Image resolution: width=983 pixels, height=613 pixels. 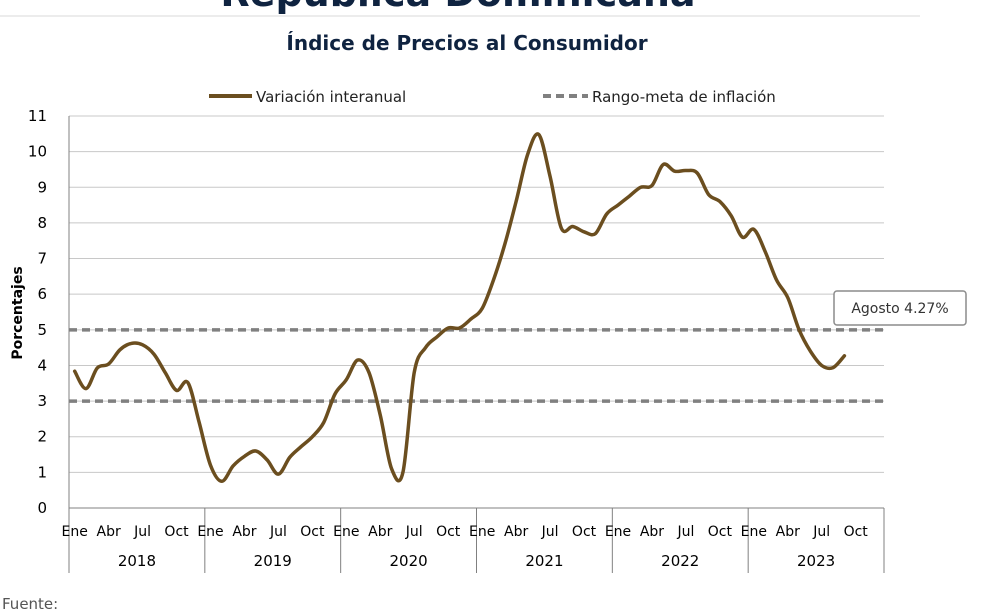 I want to click on chart-title: República Dominicana, so click(x=457, y=7).